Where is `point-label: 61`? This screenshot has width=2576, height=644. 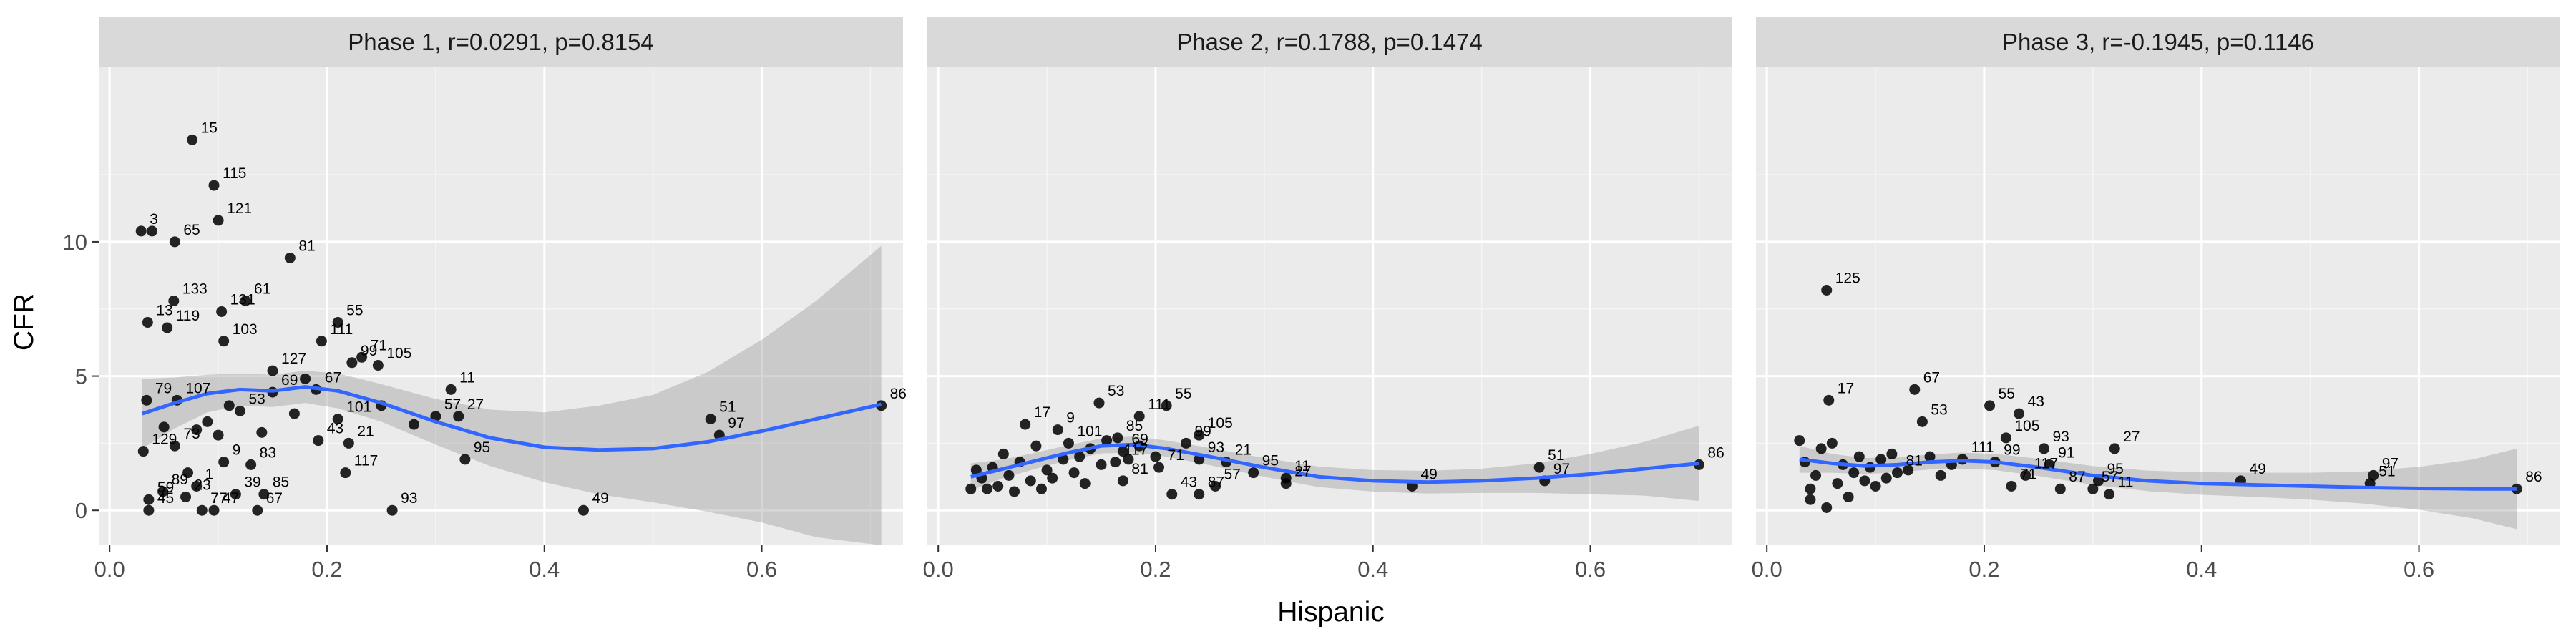
point-label: 61 is located at coordinates (262, 288).